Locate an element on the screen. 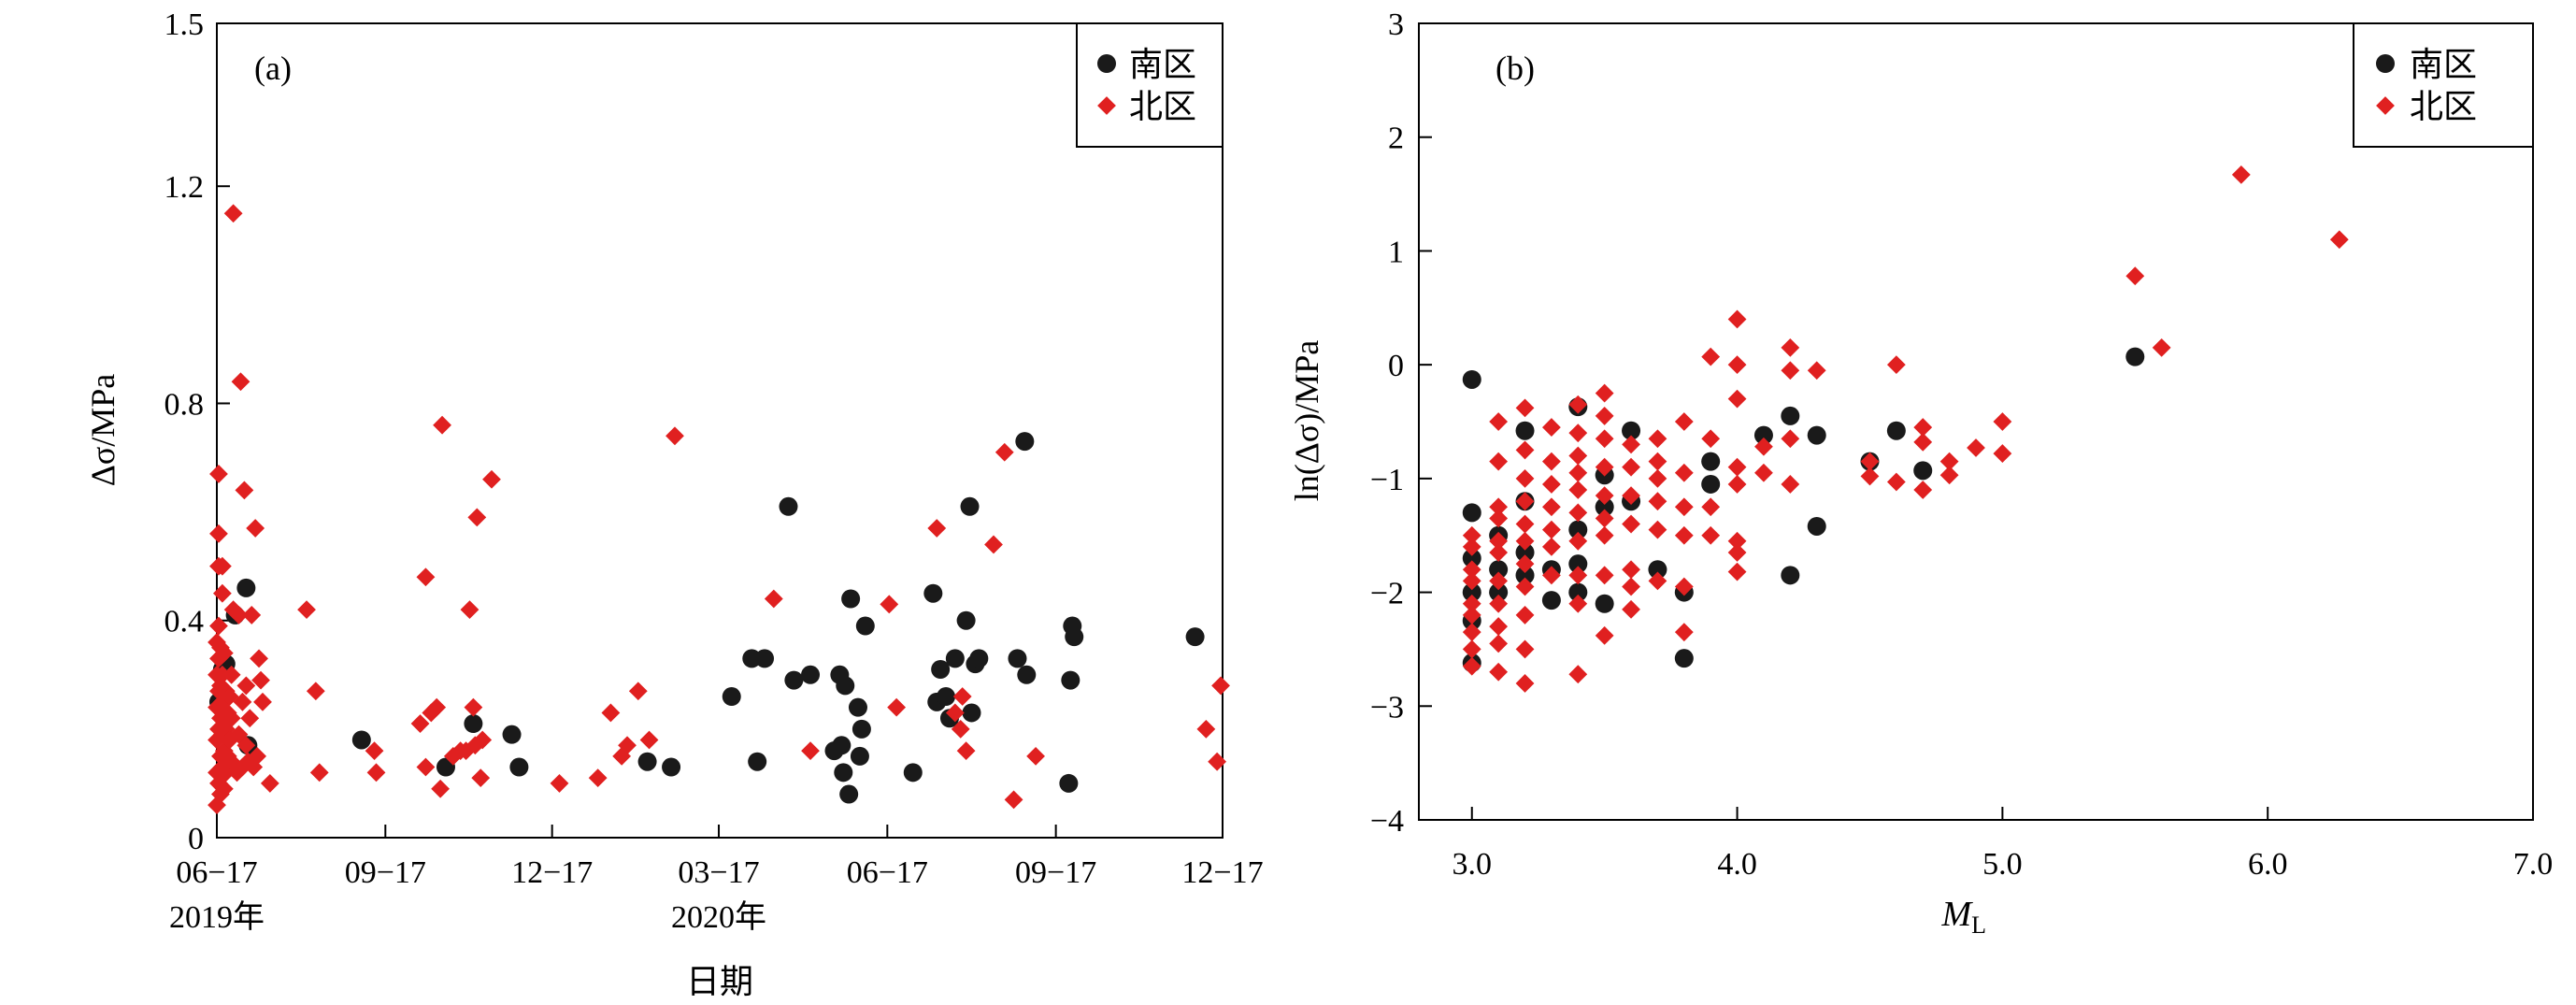 The height and width of the screenshot is (1005, 2576). panel-b-y-tick-label: 3 is located at coordinates (1396, 24).